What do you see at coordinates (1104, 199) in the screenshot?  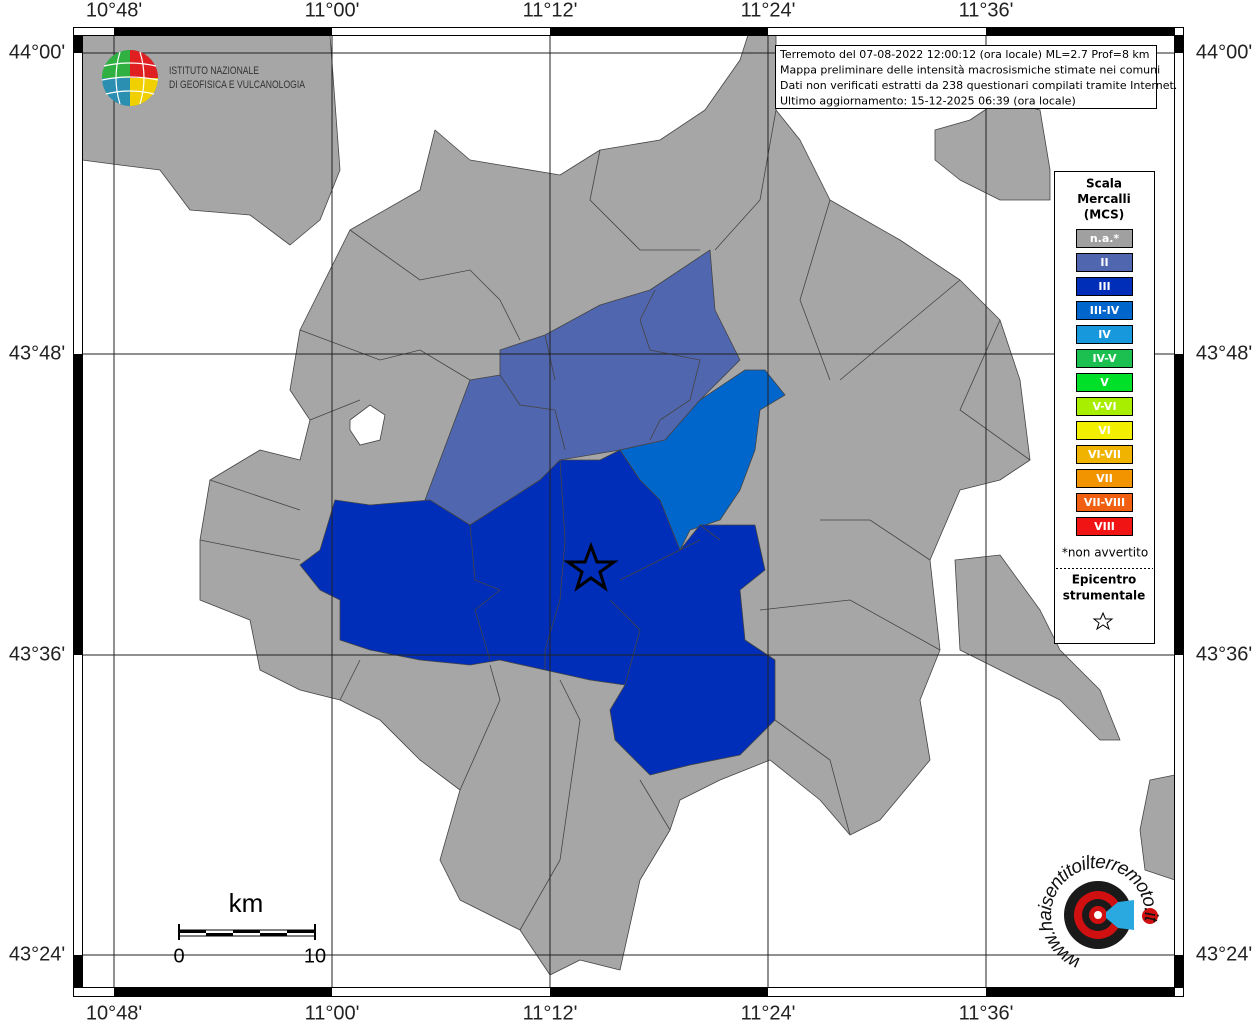 I see `legend-title: Mercalli` at bounding box center [1104, 199].